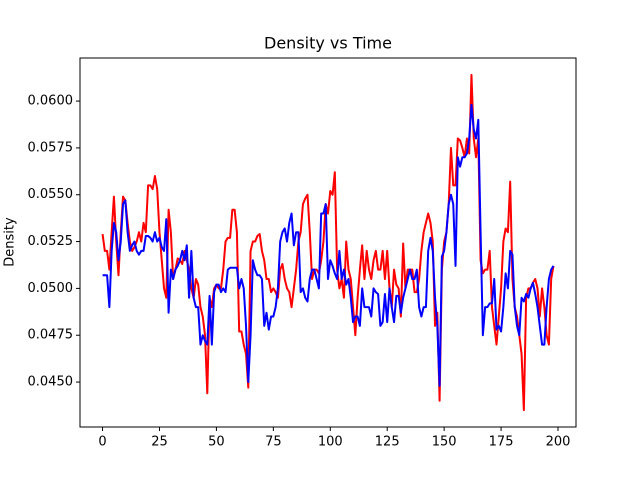 The image size is (640, 480). I want to click on y-tick-label: 0.0525, so click(51, 241).